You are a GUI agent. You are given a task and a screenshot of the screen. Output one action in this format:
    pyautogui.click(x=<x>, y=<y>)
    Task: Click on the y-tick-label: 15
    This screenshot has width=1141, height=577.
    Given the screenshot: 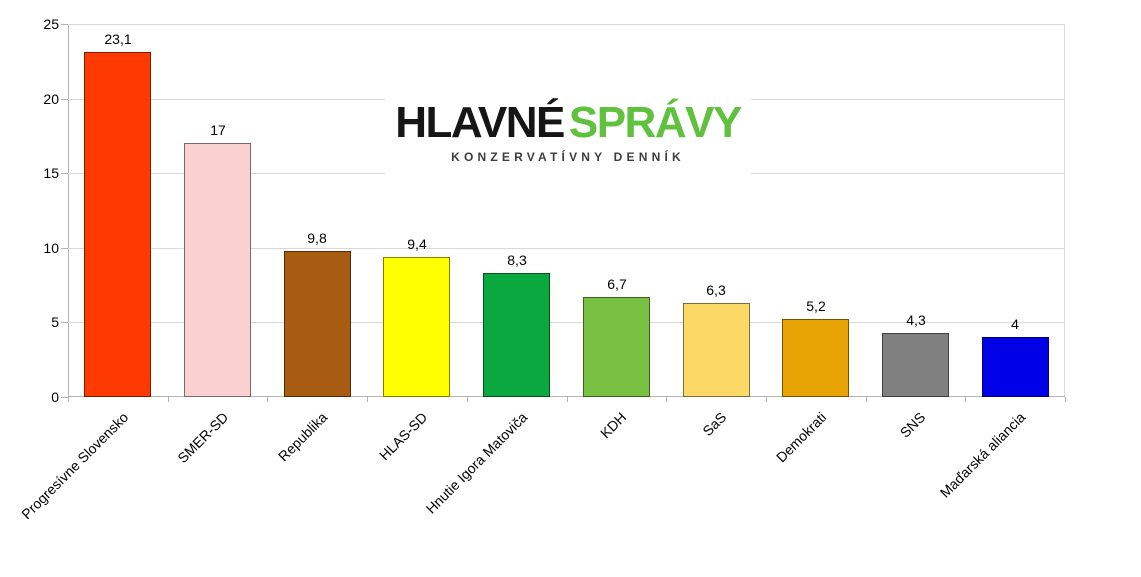 What is the action you would take?
    pyautogui.click(x=51, y=173)
    